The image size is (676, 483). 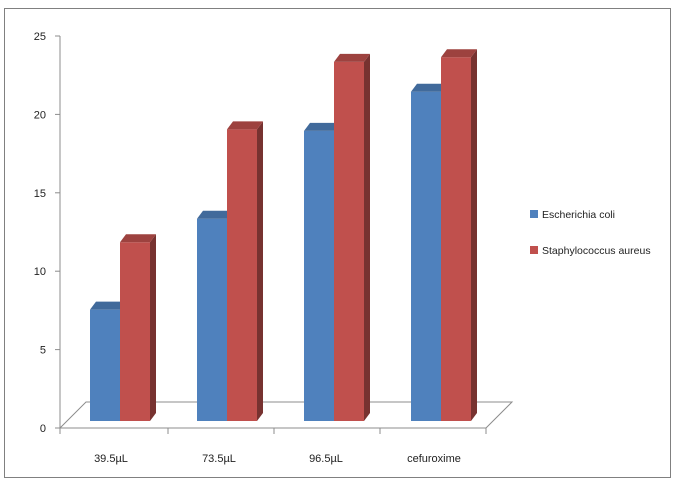 I want to click on y-tick-label: 25, so click(x=40, y=37).